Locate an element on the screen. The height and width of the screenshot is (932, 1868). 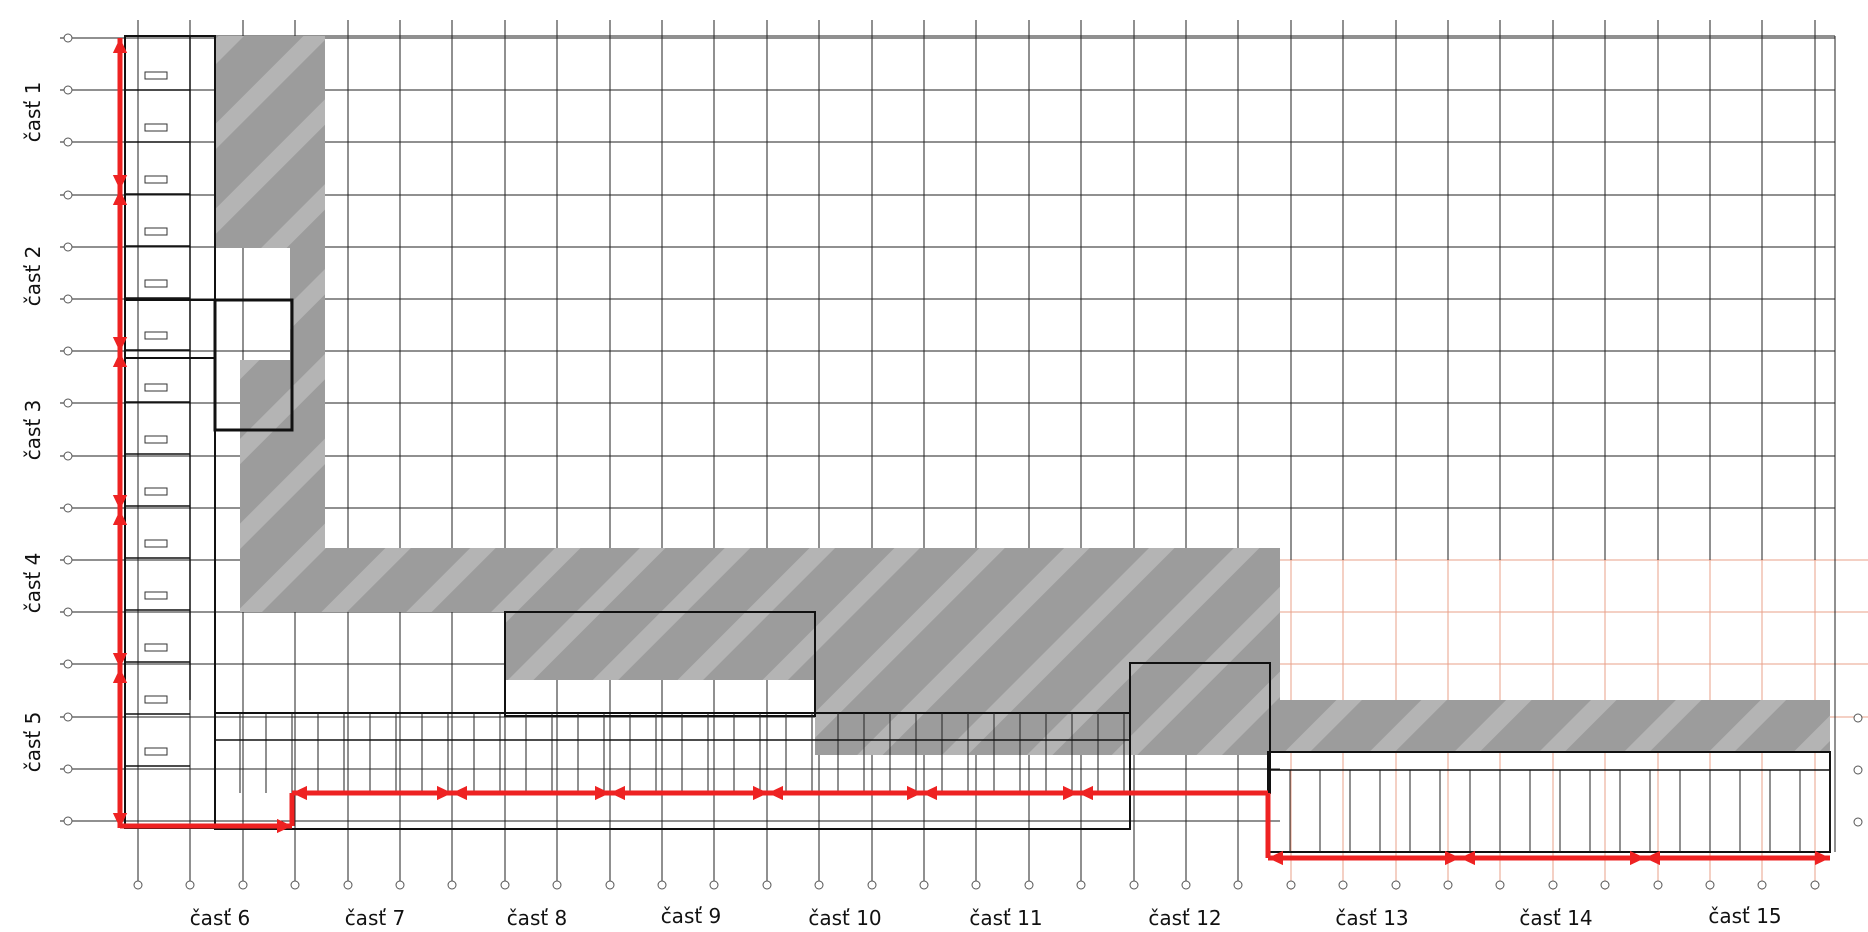
column-label: časť 12 is located at coordinates (1184, 918).